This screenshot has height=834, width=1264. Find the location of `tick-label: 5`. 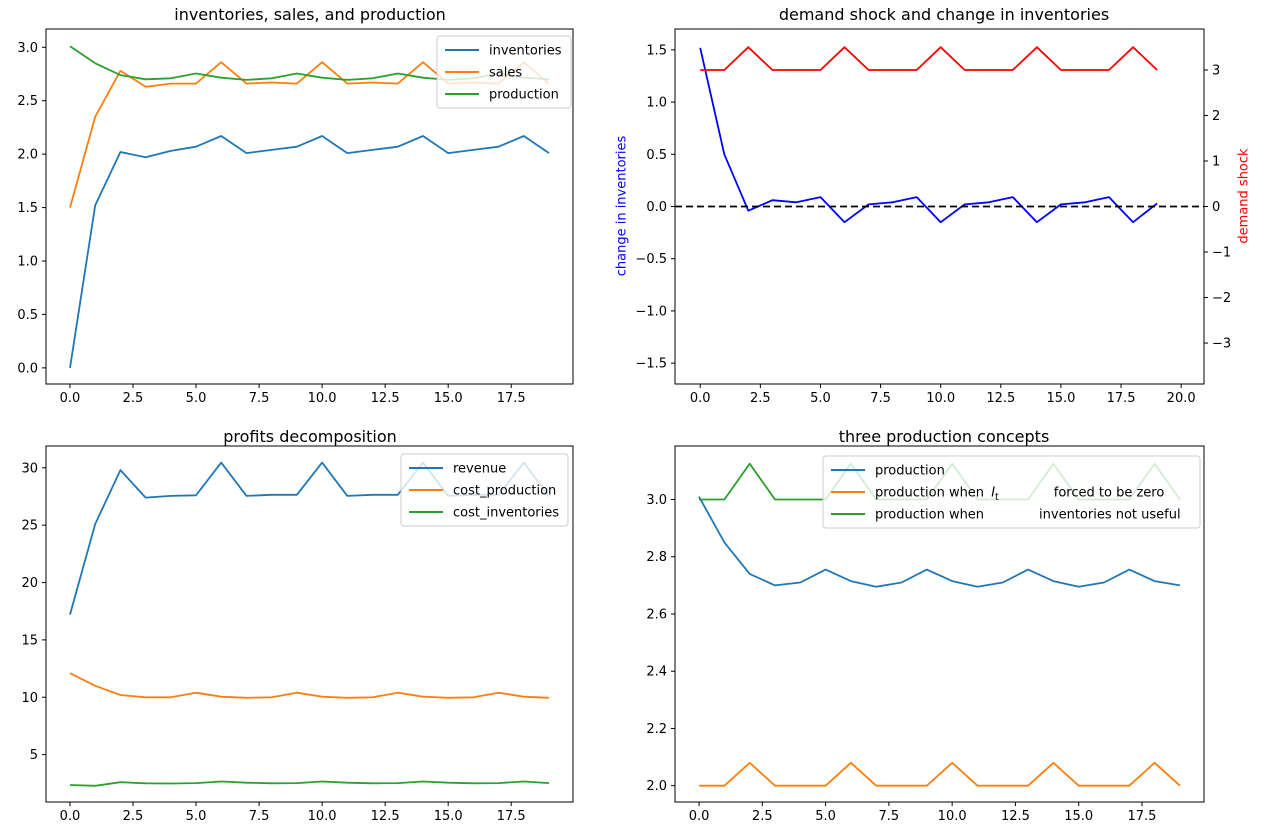

tick-label: 5 is located at coordinates (34, 755).